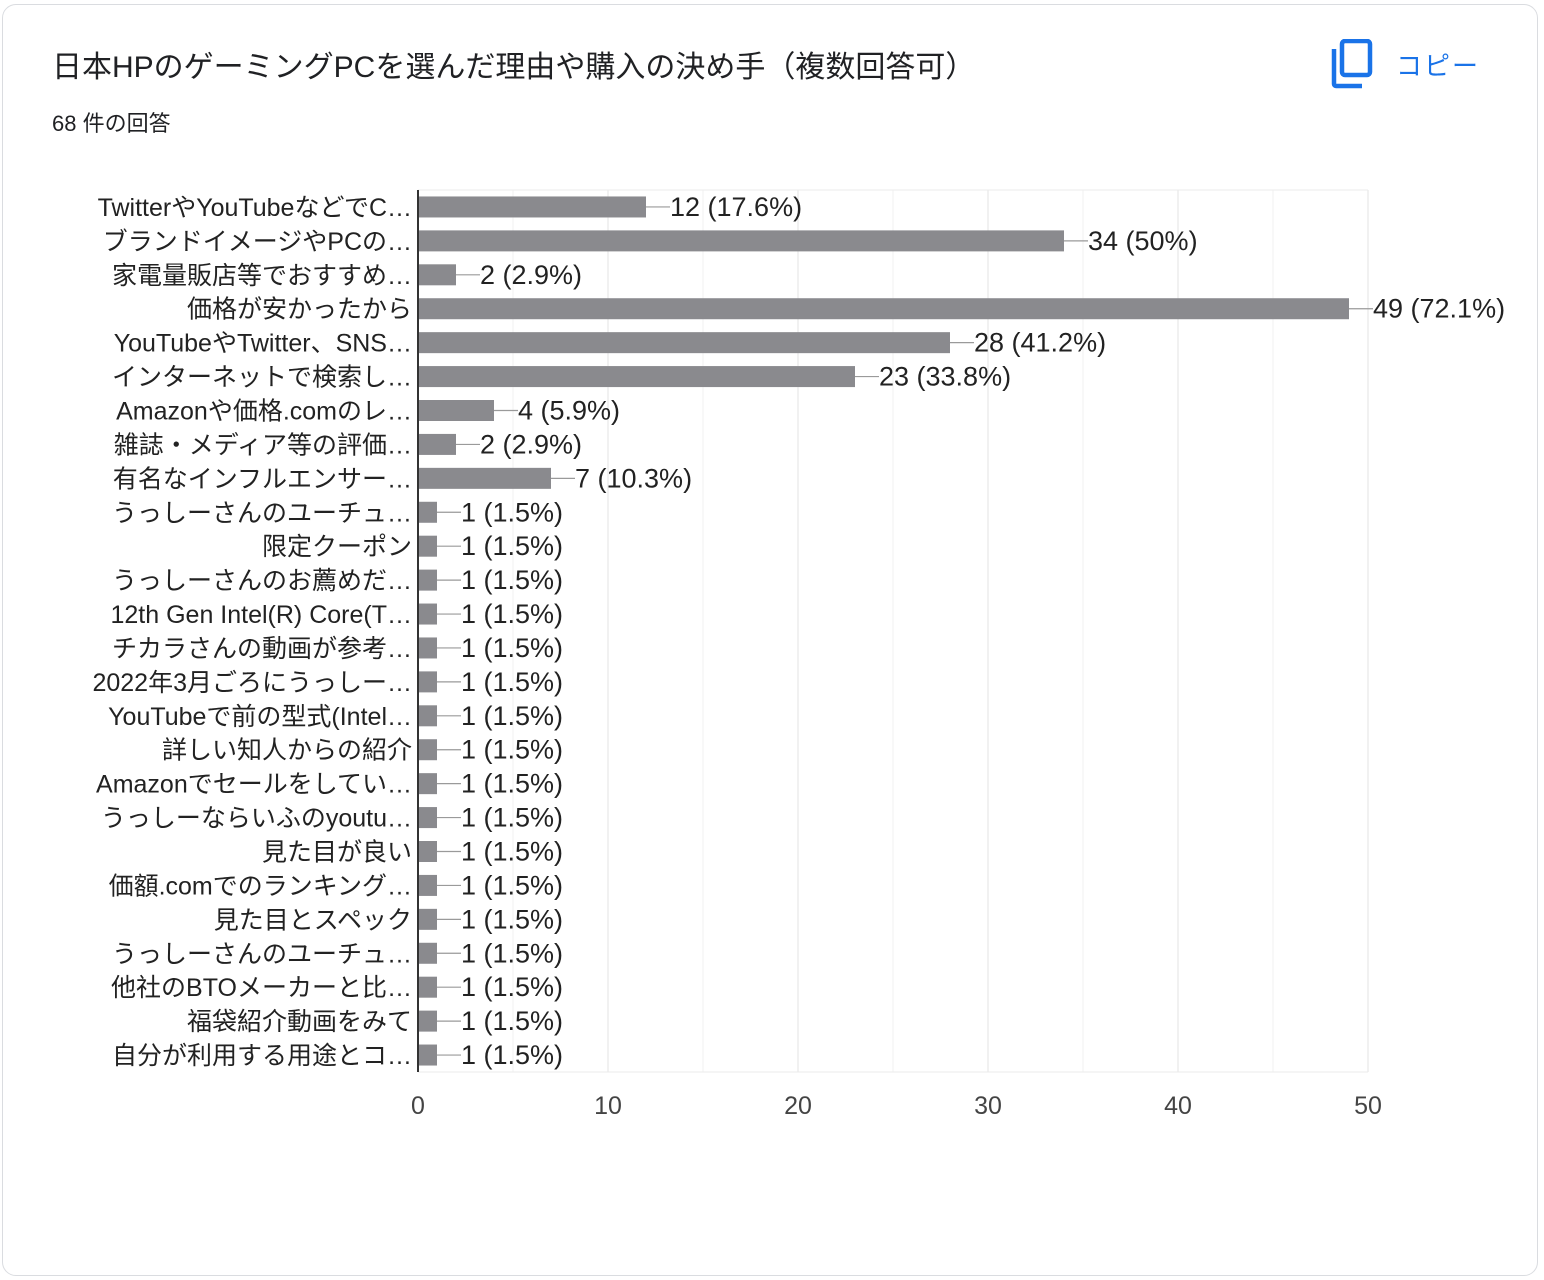  What do you see at coordinates (514, 67) in the screenshot?
I see `chart-title: 日本HPのゲーミングPCを選んだ理由や購入の決め手（複数回答可）` at bounding box center [514, 67].